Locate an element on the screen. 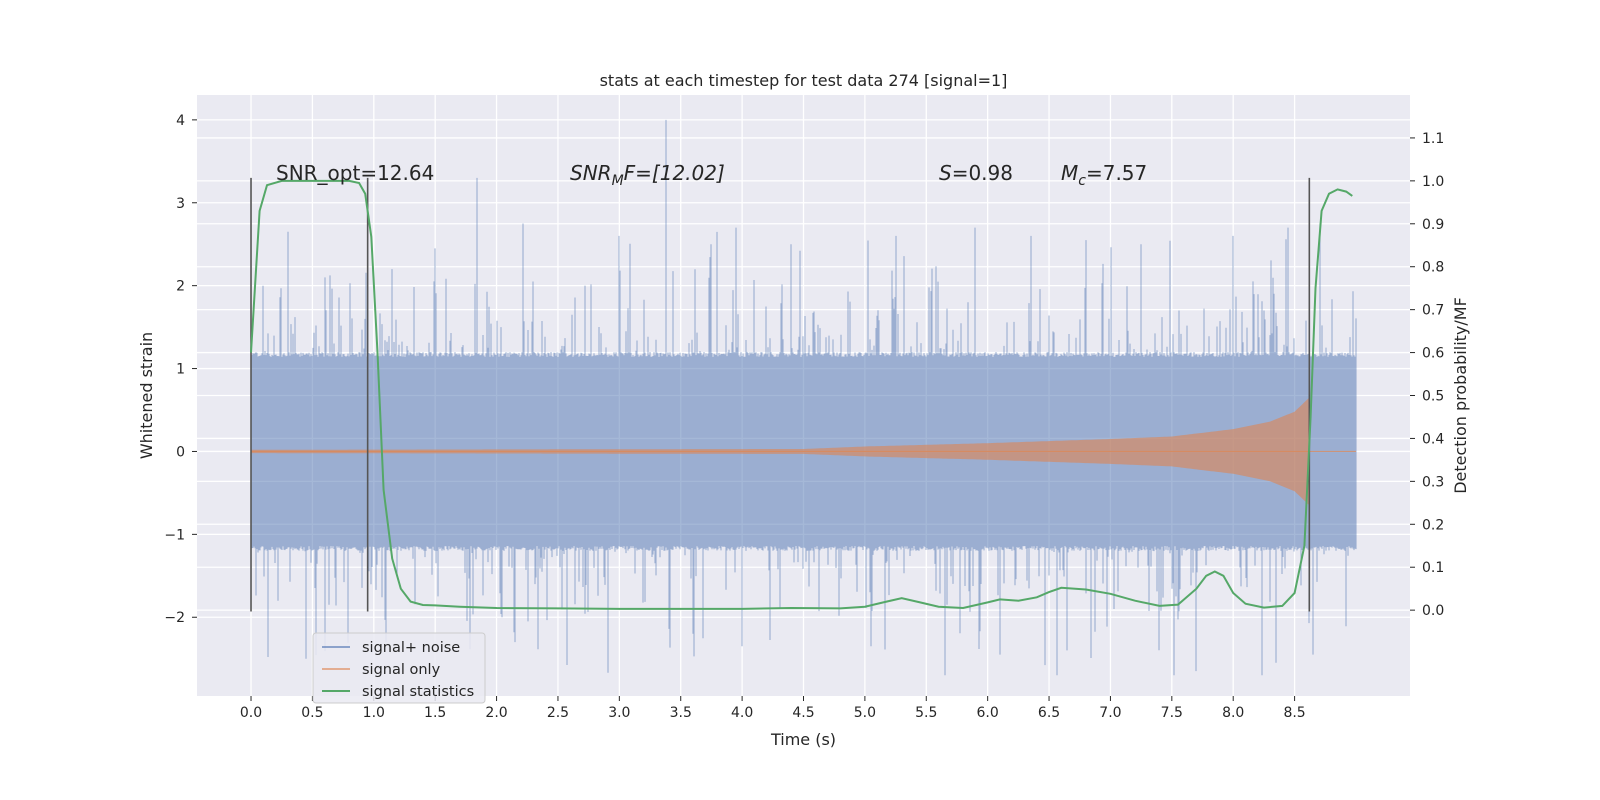  y-tick-label: 2 is located at coordinates (180, 287).